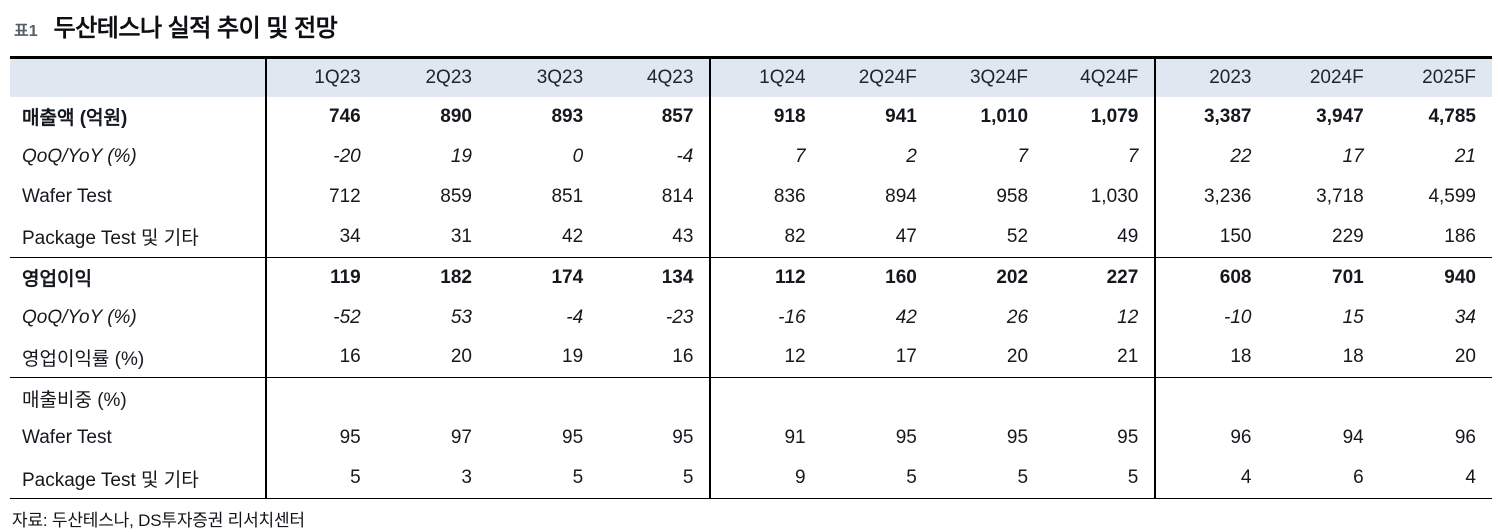  I want to click on value-cell: 18, so click(1211, 358).